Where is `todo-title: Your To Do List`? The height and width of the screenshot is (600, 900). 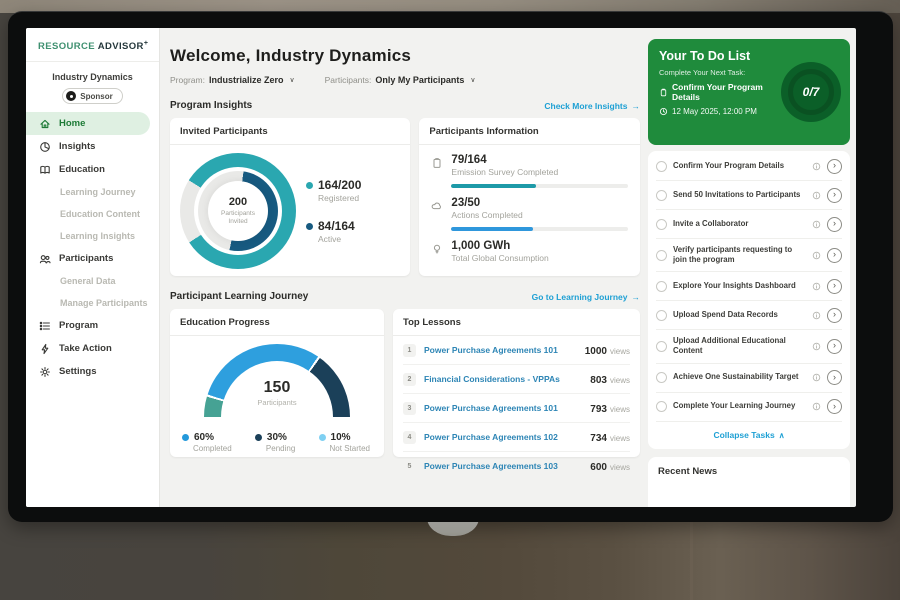 todo-title: Your To Do List is located at coordinates (705, 56).